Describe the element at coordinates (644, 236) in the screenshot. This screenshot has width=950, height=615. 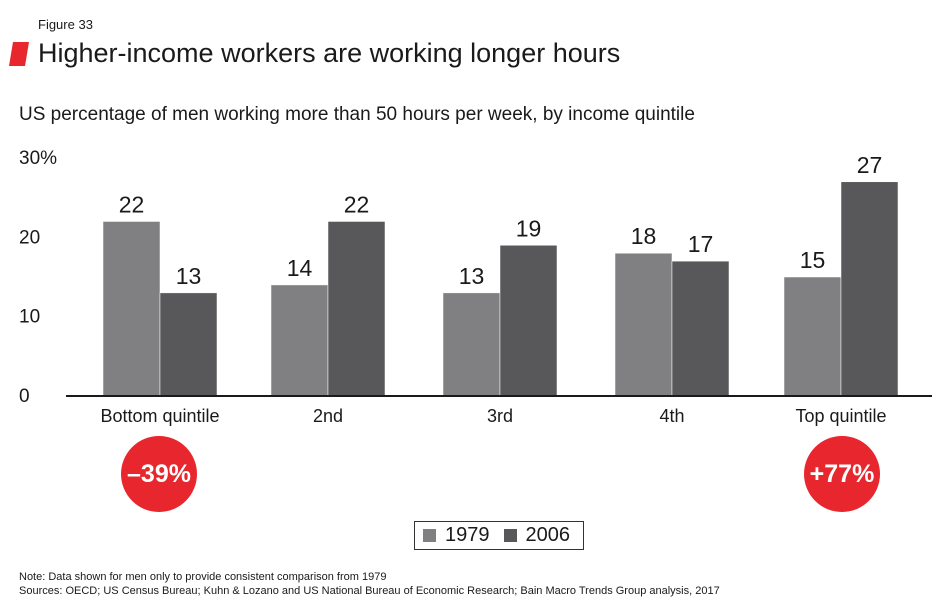
I see `bar-value-label: 18` at that location.